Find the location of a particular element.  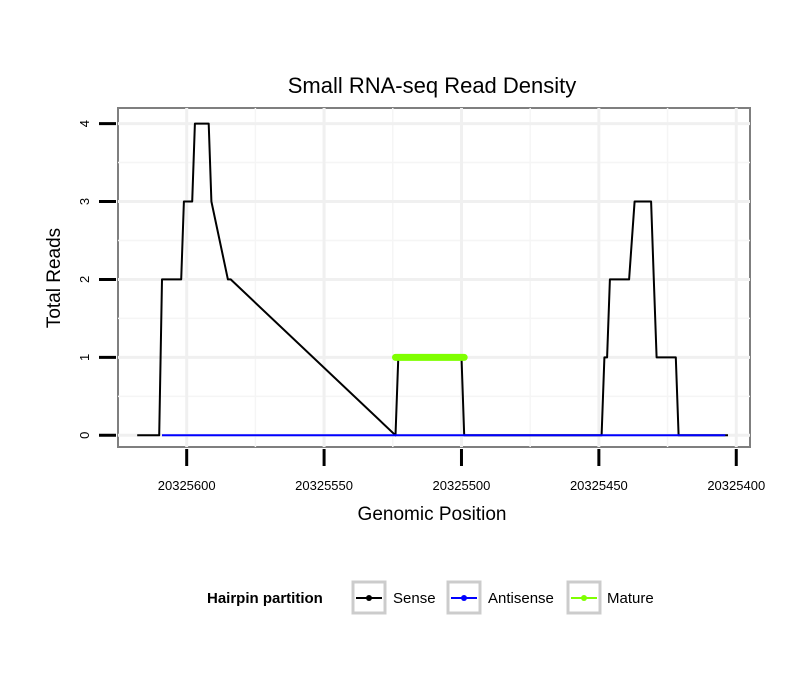

legend-label-mature: Mature is located at coordinates (630, 598).